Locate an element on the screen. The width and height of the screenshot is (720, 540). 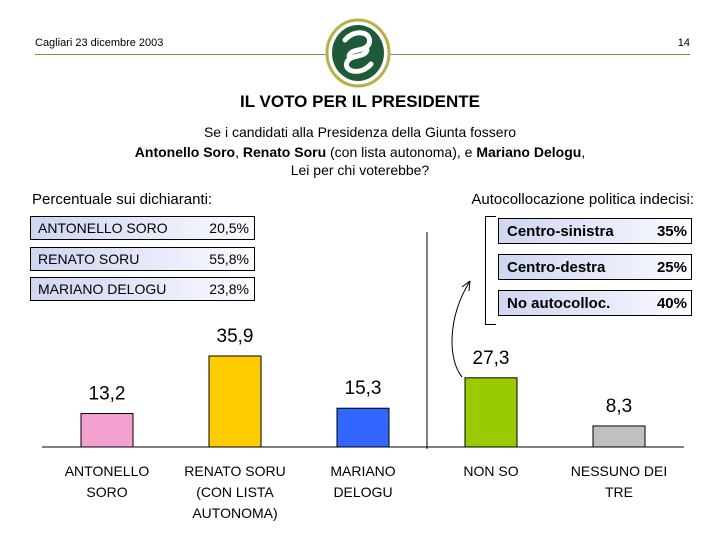
arrow-head-icon is located at coordinates (466, 286).